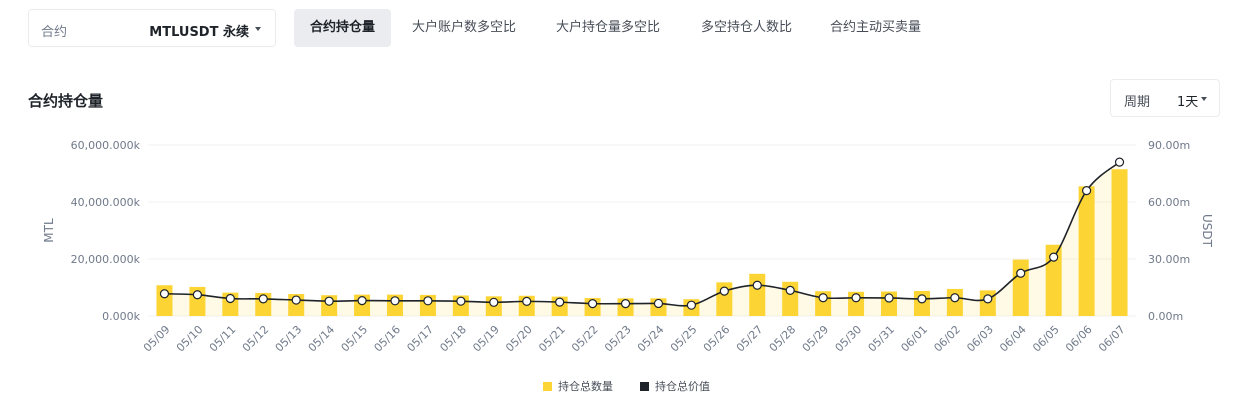 The width and height of the screenshot is (1260, 402). I want to click on x-tick-label: 05/10, so click(190, 339).